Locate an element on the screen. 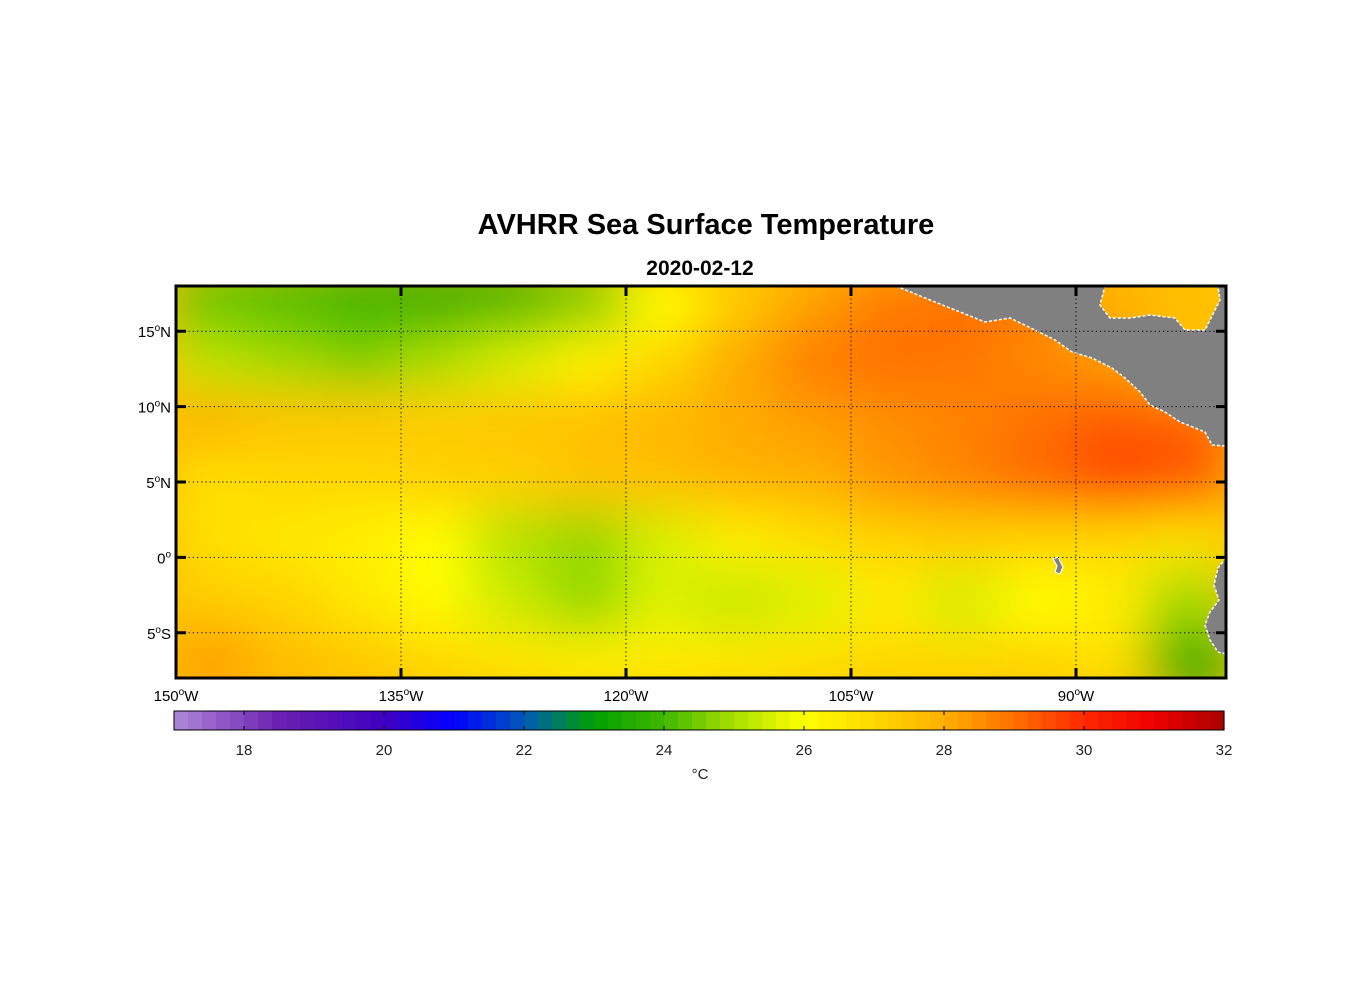  latitude-tick-label: 10oN is located at coordinates (154, 408).